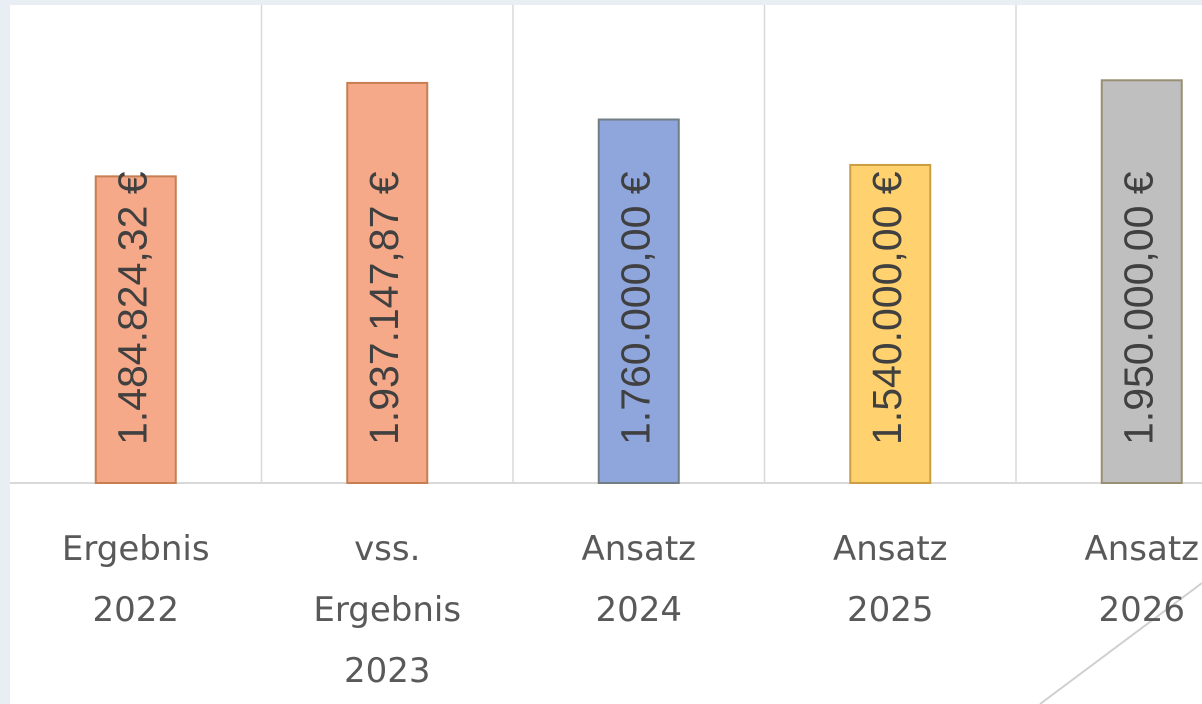 The image size is (1202, 704). What do you see at coordinates (133, 308) in the screenshot?
I see `data-label: 1.484.824,32 €` at bounding box center [133, 308].